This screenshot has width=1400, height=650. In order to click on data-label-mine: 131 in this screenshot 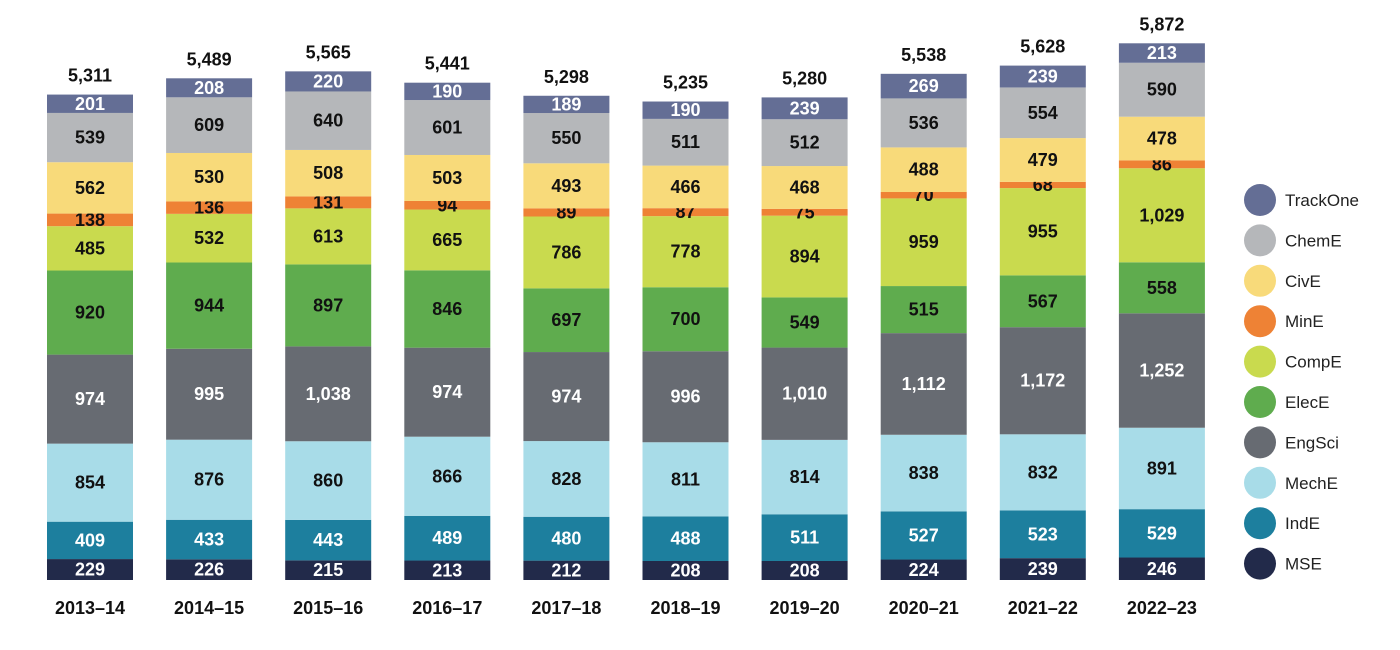, I will do `click(328, 202)`.